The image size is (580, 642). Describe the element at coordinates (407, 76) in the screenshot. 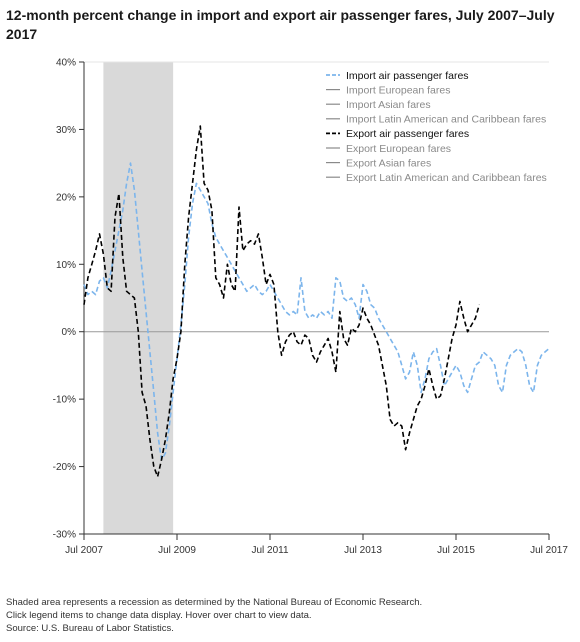

I see `legend-label: Import air passenger fares` at that location.